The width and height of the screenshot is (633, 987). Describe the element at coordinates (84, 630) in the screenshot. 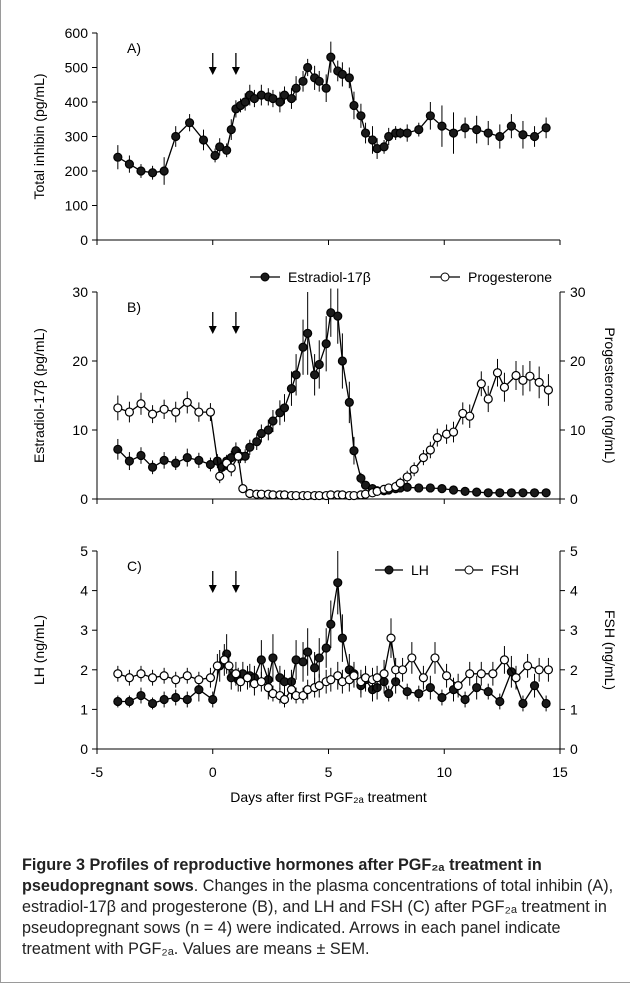

I see `panel-c-ytick-label: 3` at that location.